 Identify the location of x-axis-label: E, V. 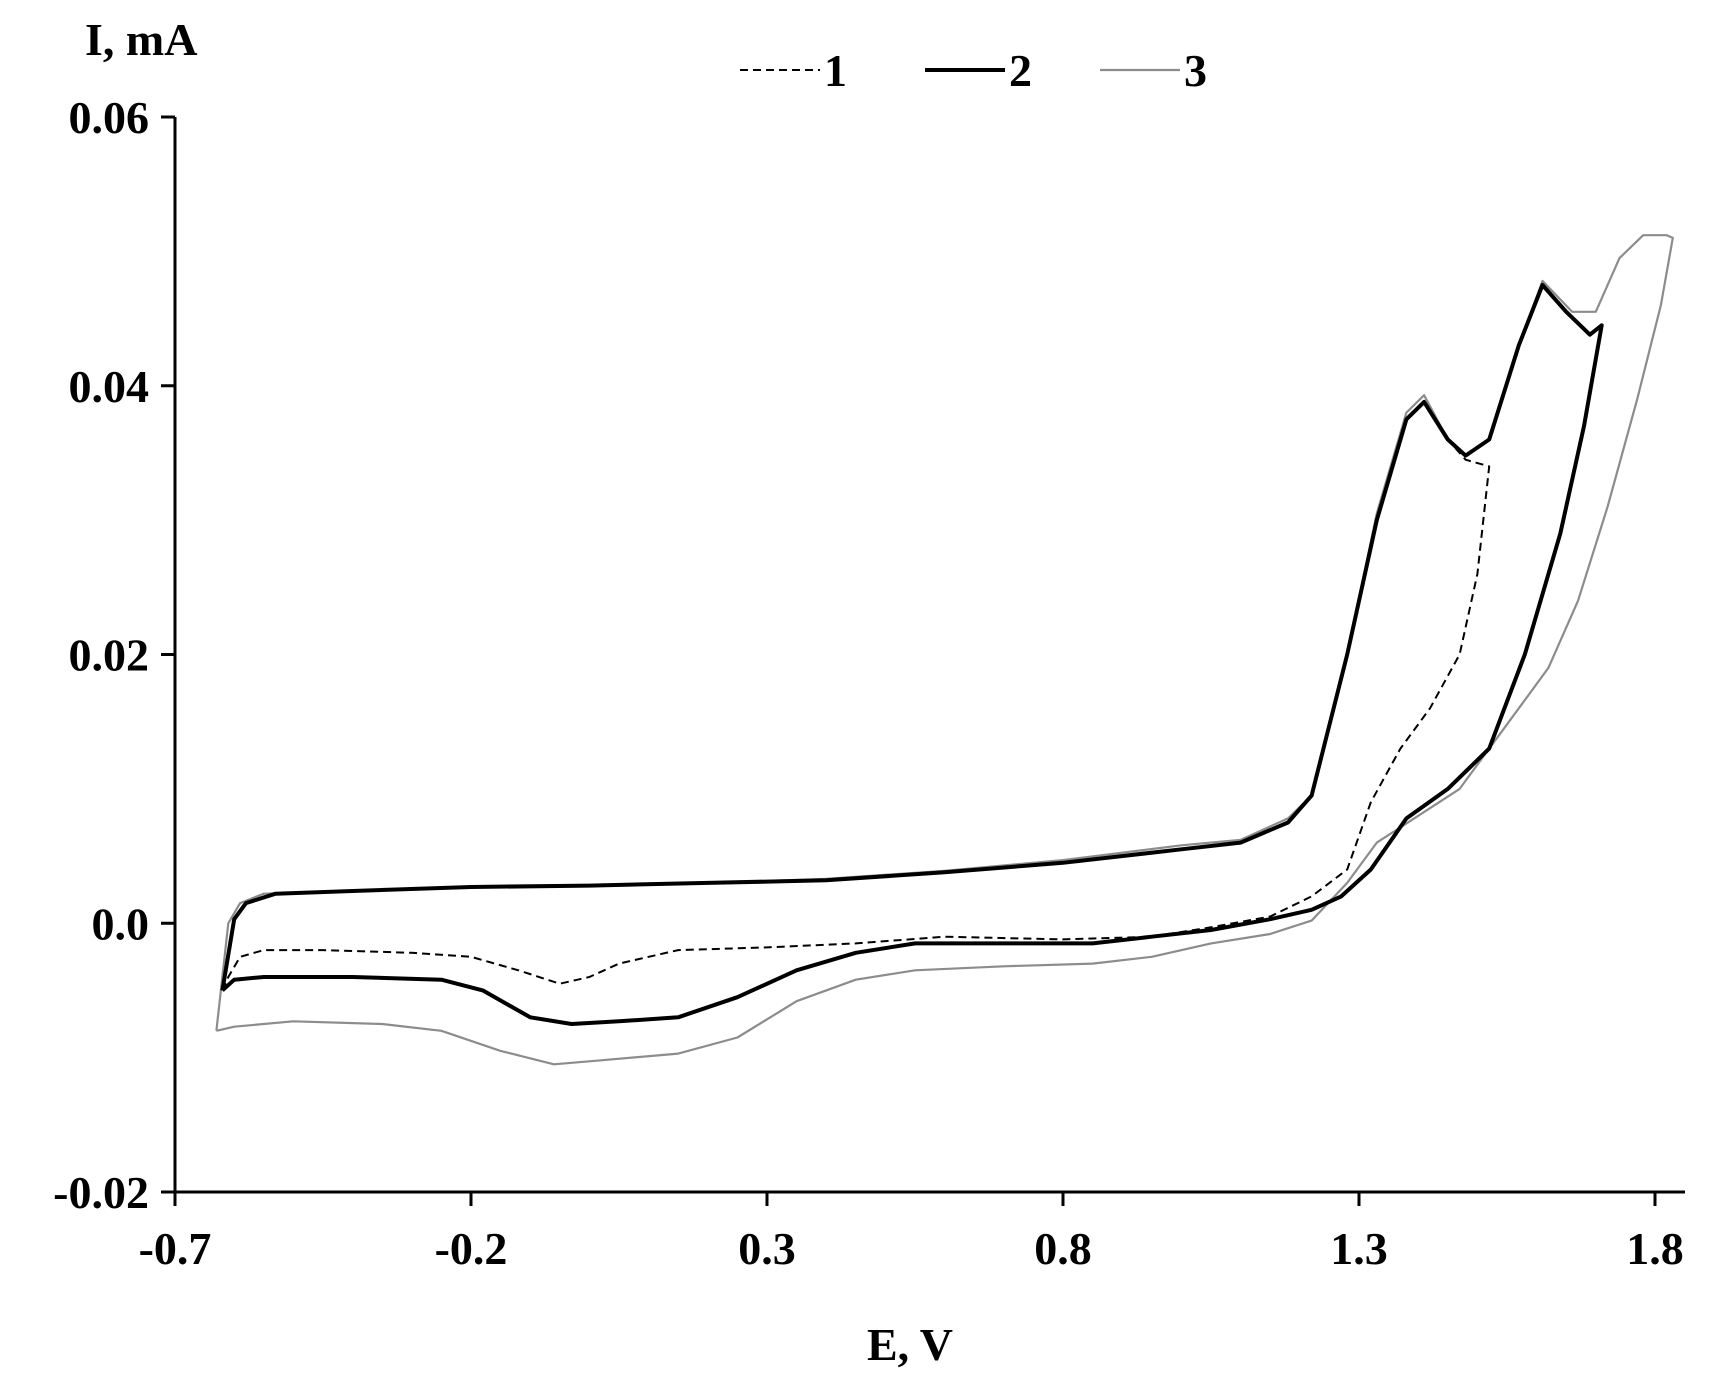
(910, 1344).